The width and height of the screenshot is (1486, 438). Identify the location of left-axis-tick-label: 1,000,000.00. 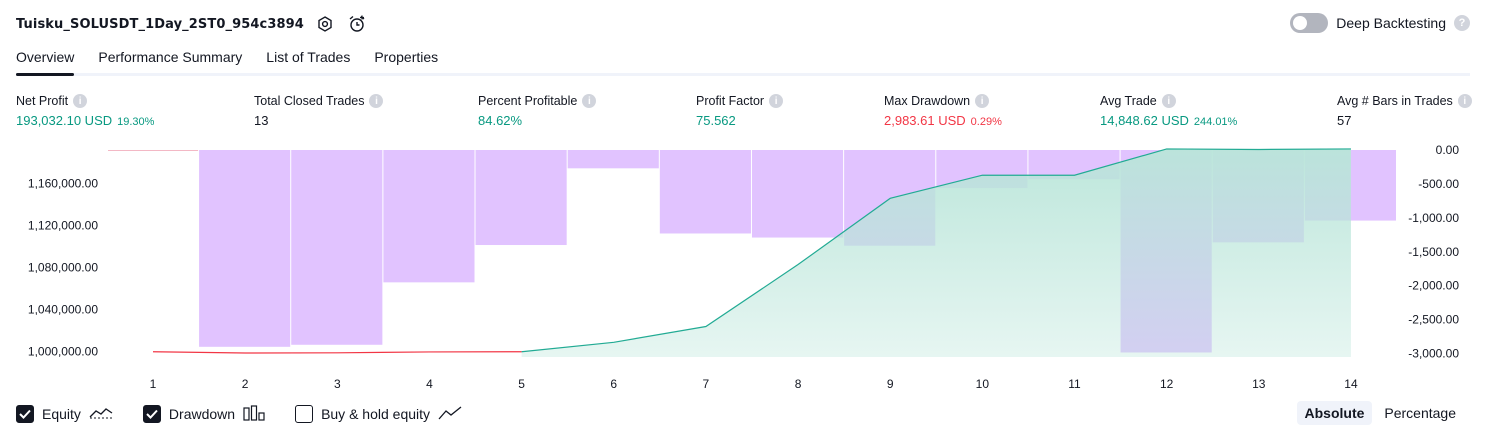
(63, 352).